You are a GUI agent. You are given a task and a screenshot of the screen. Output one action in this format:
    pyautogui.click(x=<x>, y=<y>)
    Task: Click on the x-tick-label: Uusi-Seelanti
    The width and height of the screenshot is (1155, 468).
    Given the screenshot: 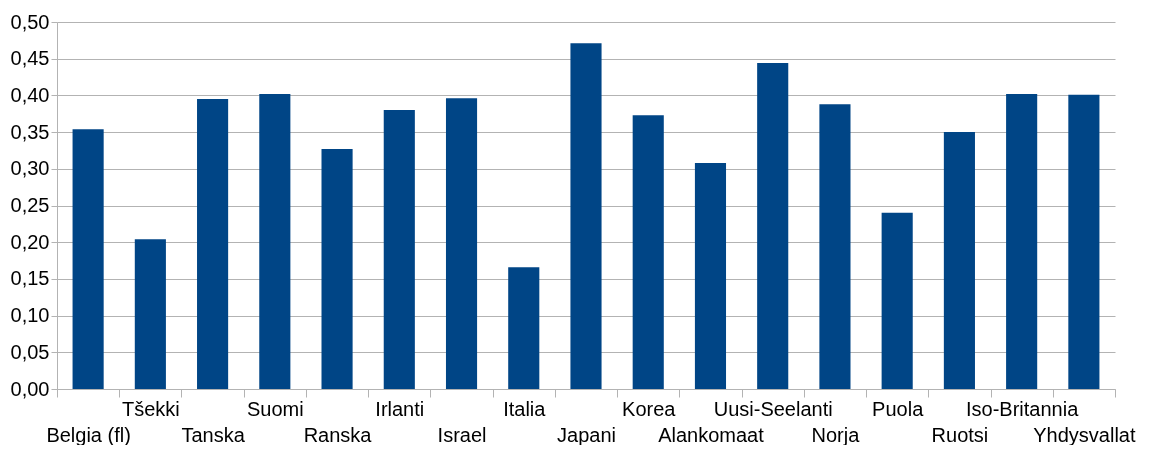 What is the action you would take?
    pyautogui.click(x=773, y=408)
    